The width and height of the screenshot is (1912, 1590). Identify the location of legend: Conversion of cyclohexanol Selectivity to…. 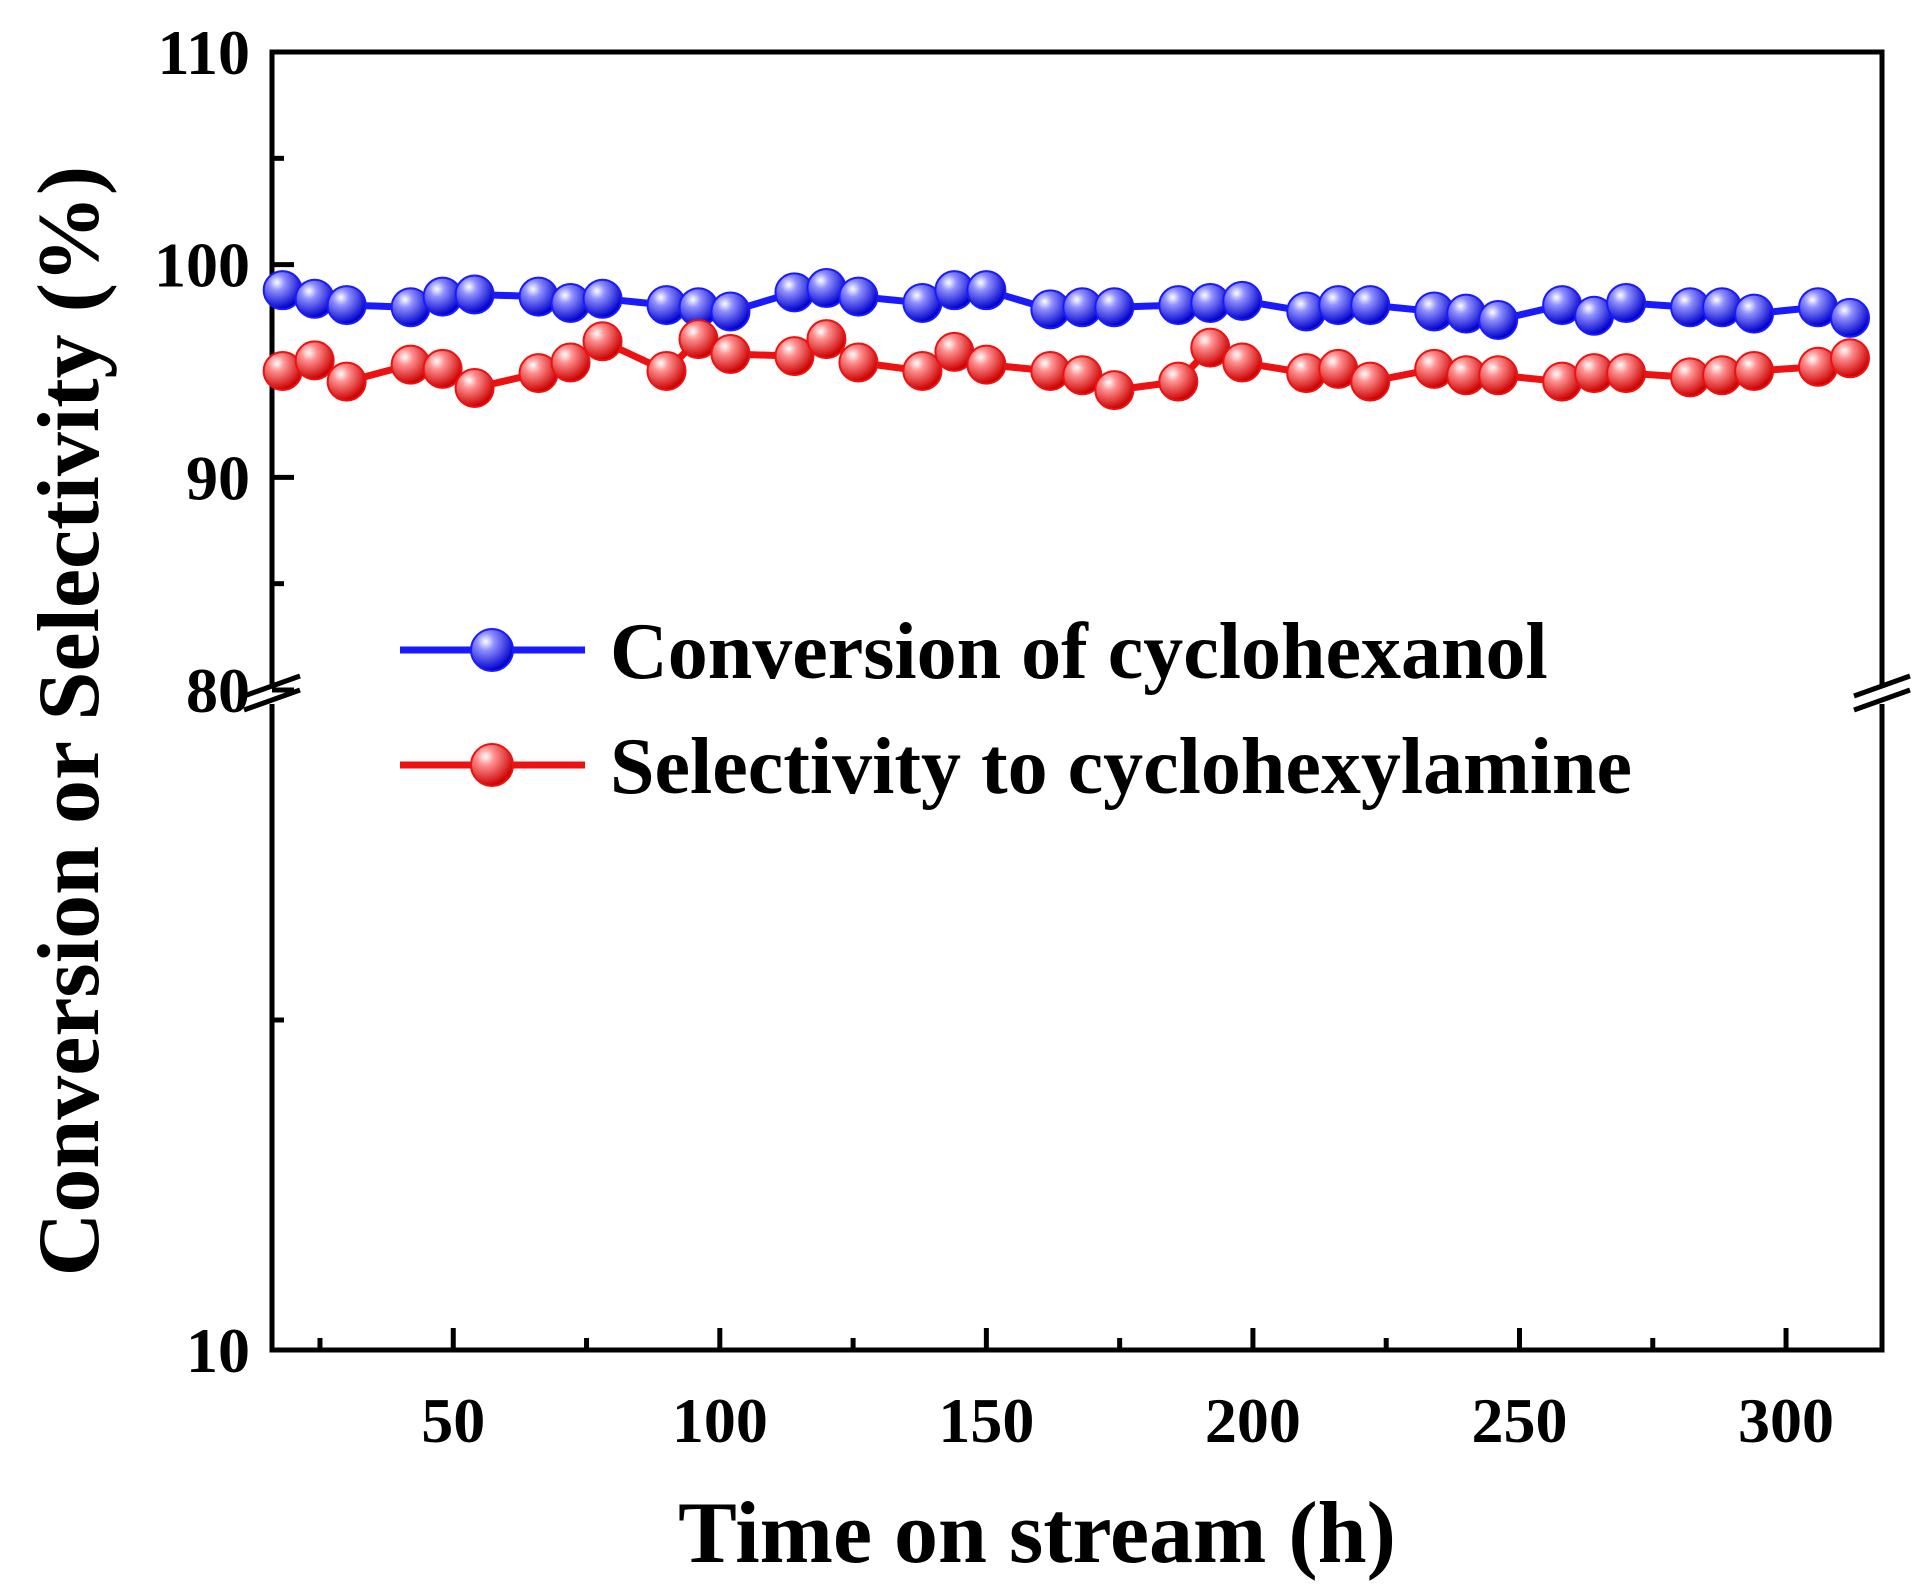
(1016, 709).